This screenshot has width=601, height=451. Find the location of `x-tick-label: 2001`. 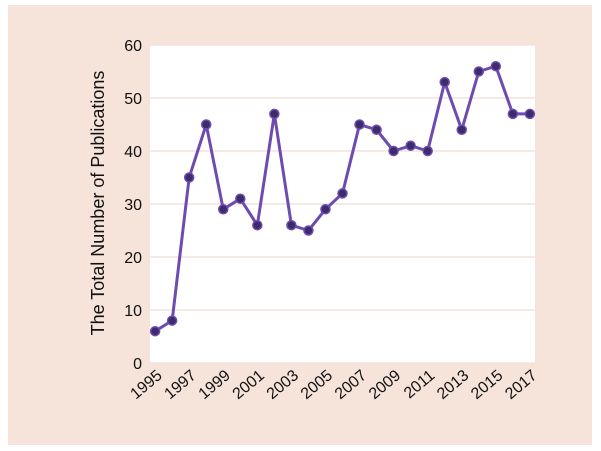

x-tick-label: 2001 is located at coordinates (249, 385).